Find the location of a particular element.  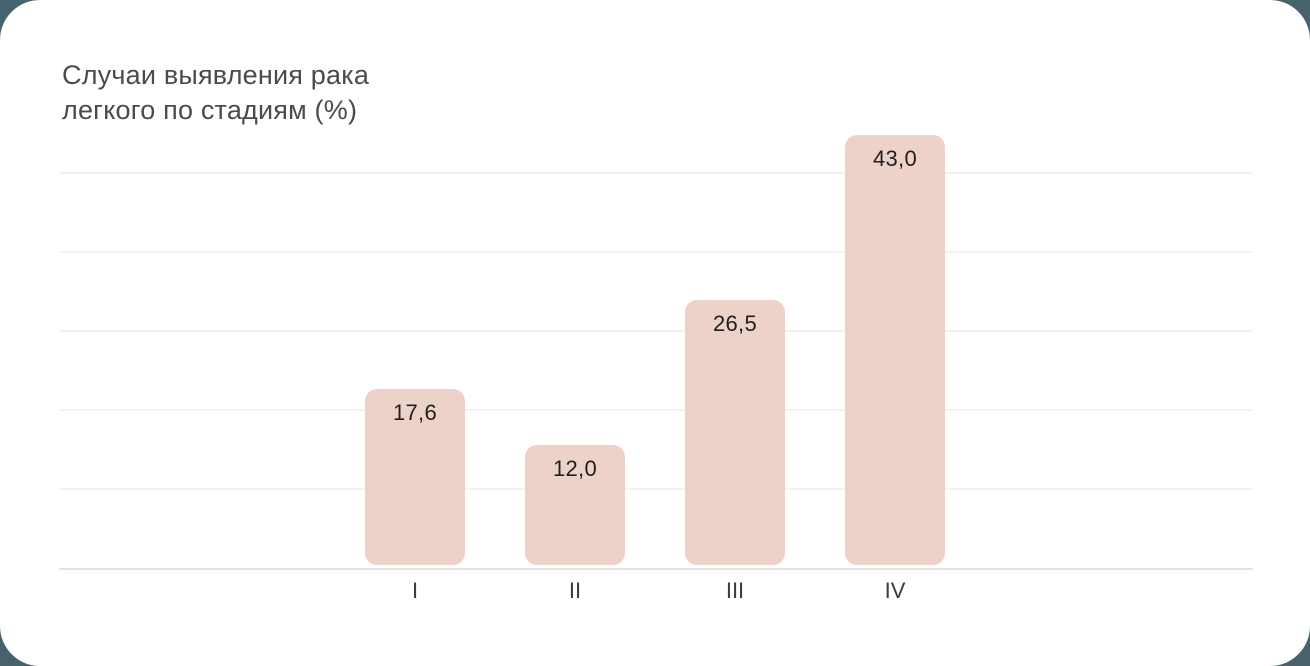

bar-stage-II: 12,0 is located at coordinates (575, 505).